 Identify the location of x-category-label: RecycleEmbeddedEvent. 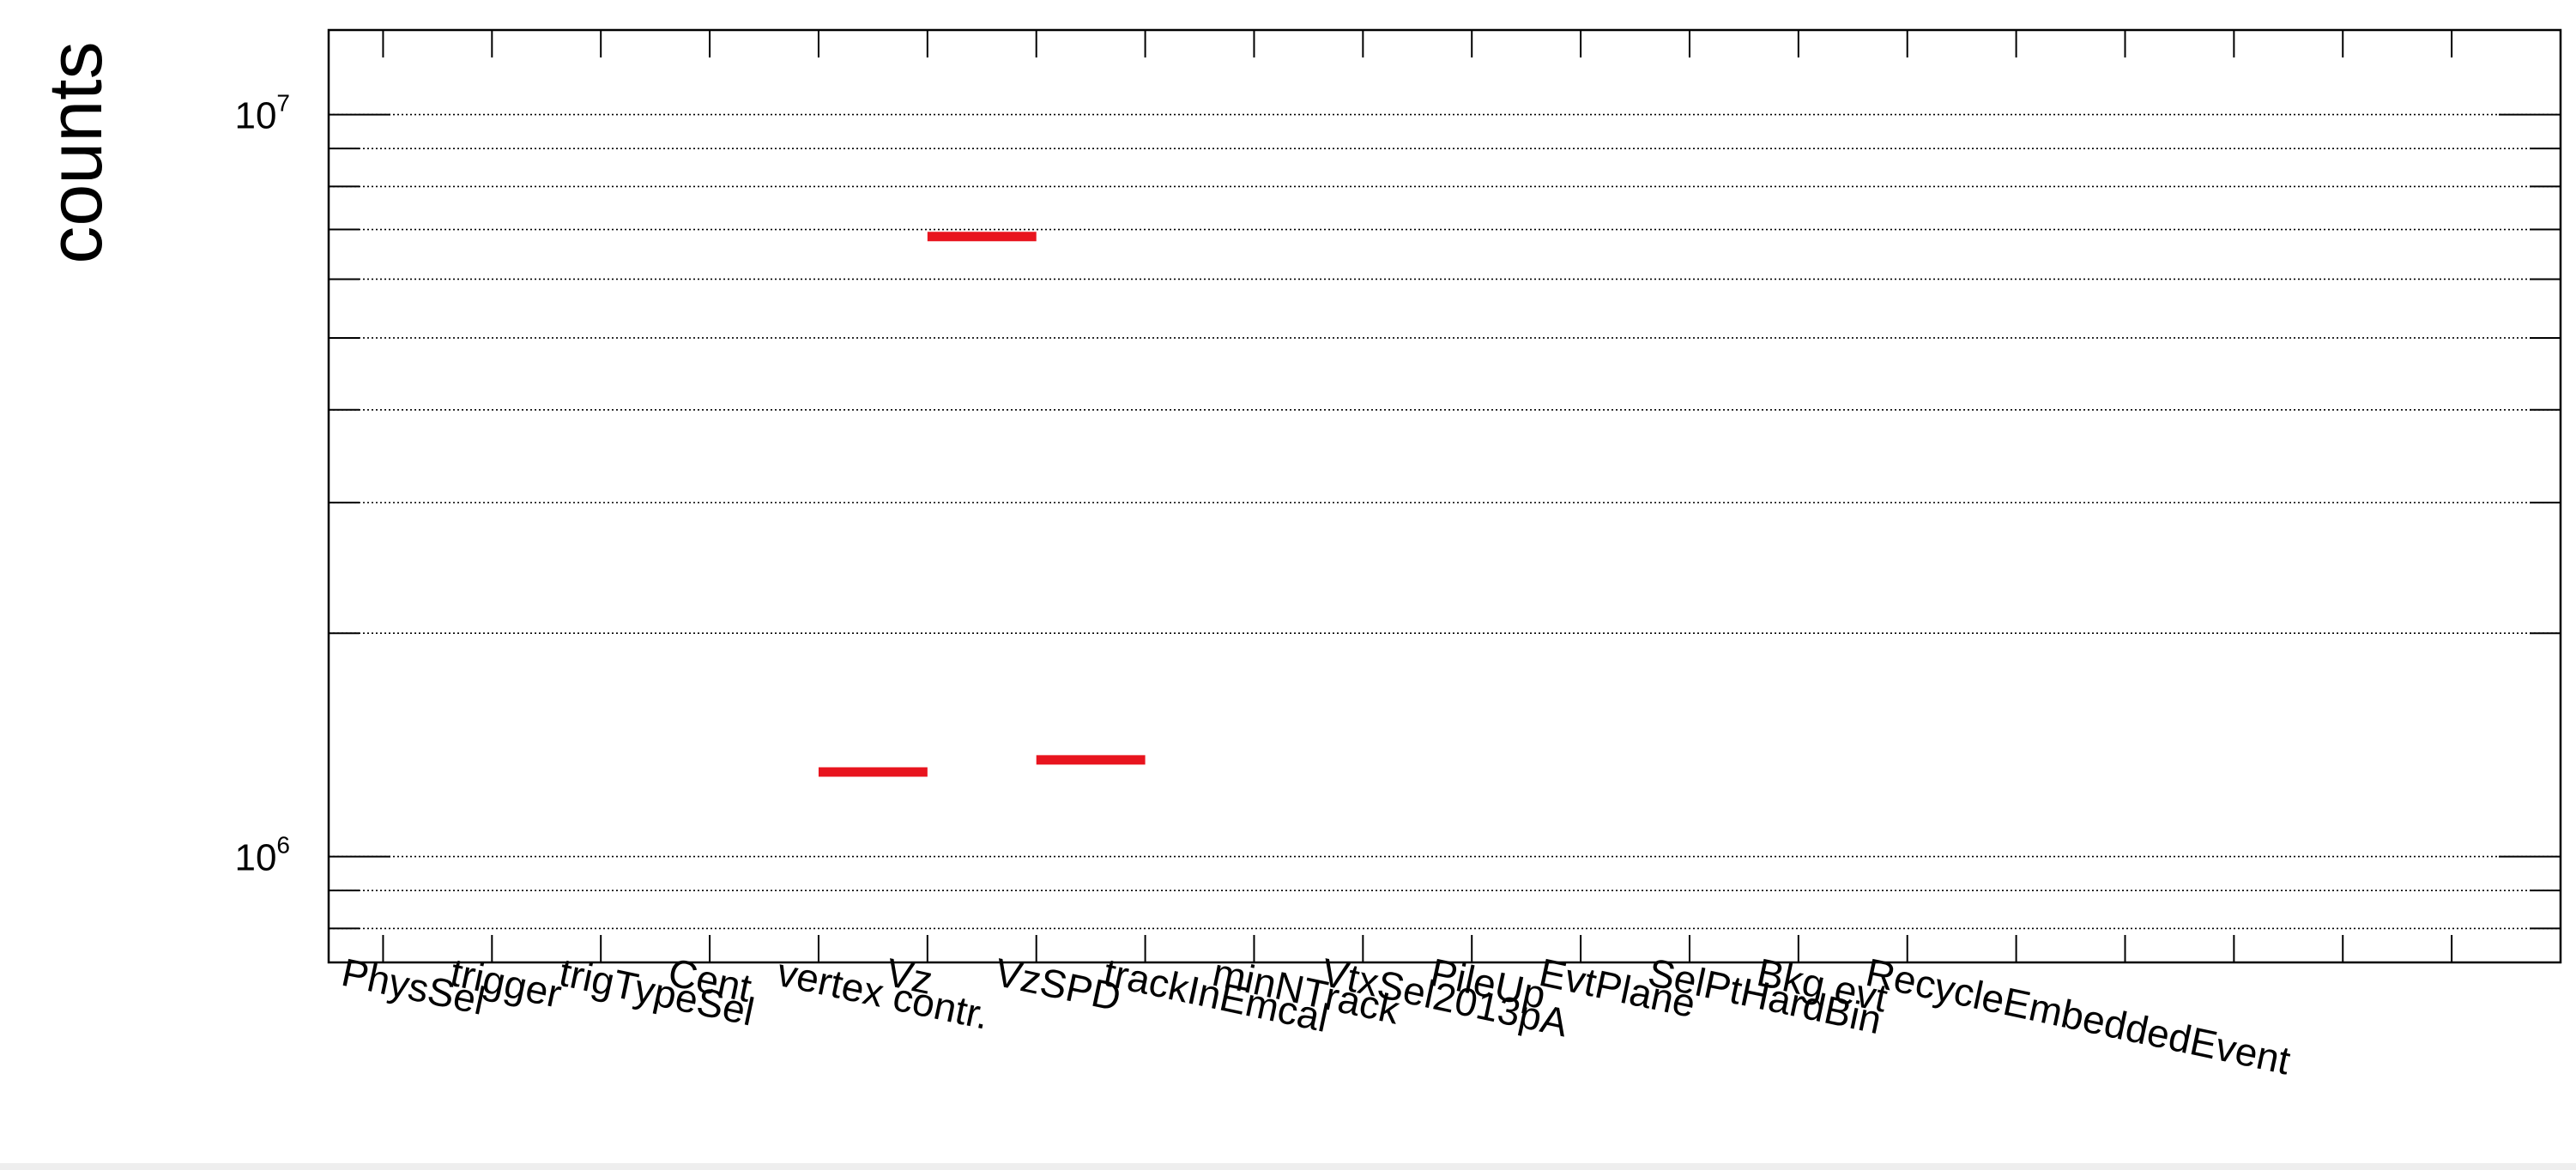
(2078, 1016).